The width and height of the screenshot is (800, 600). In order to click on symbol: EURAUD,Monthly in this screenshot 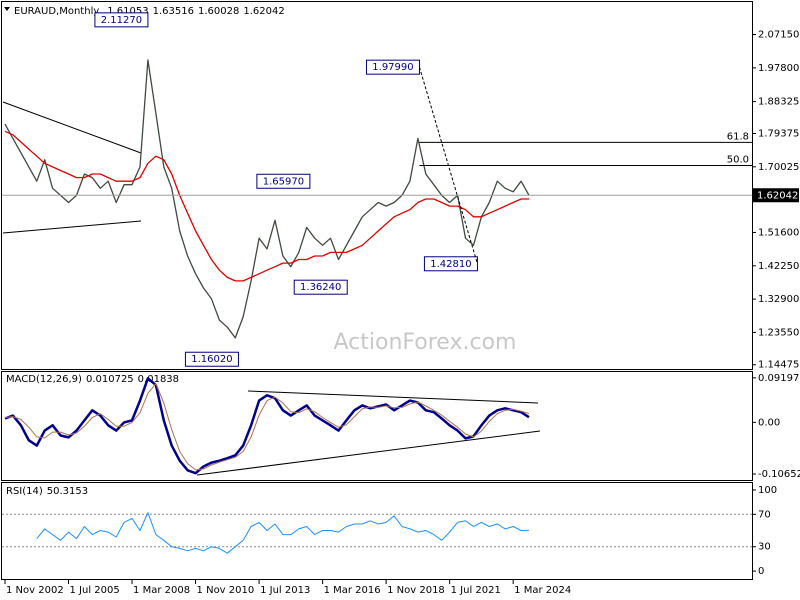, I will do `click(56, 11)`.